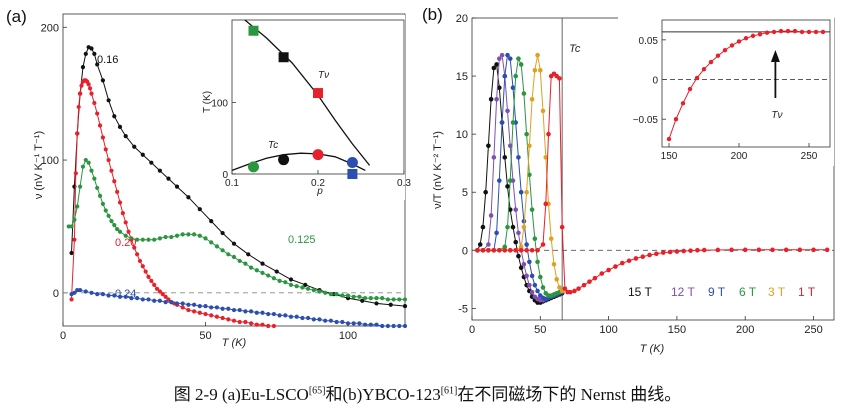  What do you see at coordinates (649, 41) in the screenshot?
I see `b-inset-y-tick-label: 0.05` at bounding box center [649, 41].